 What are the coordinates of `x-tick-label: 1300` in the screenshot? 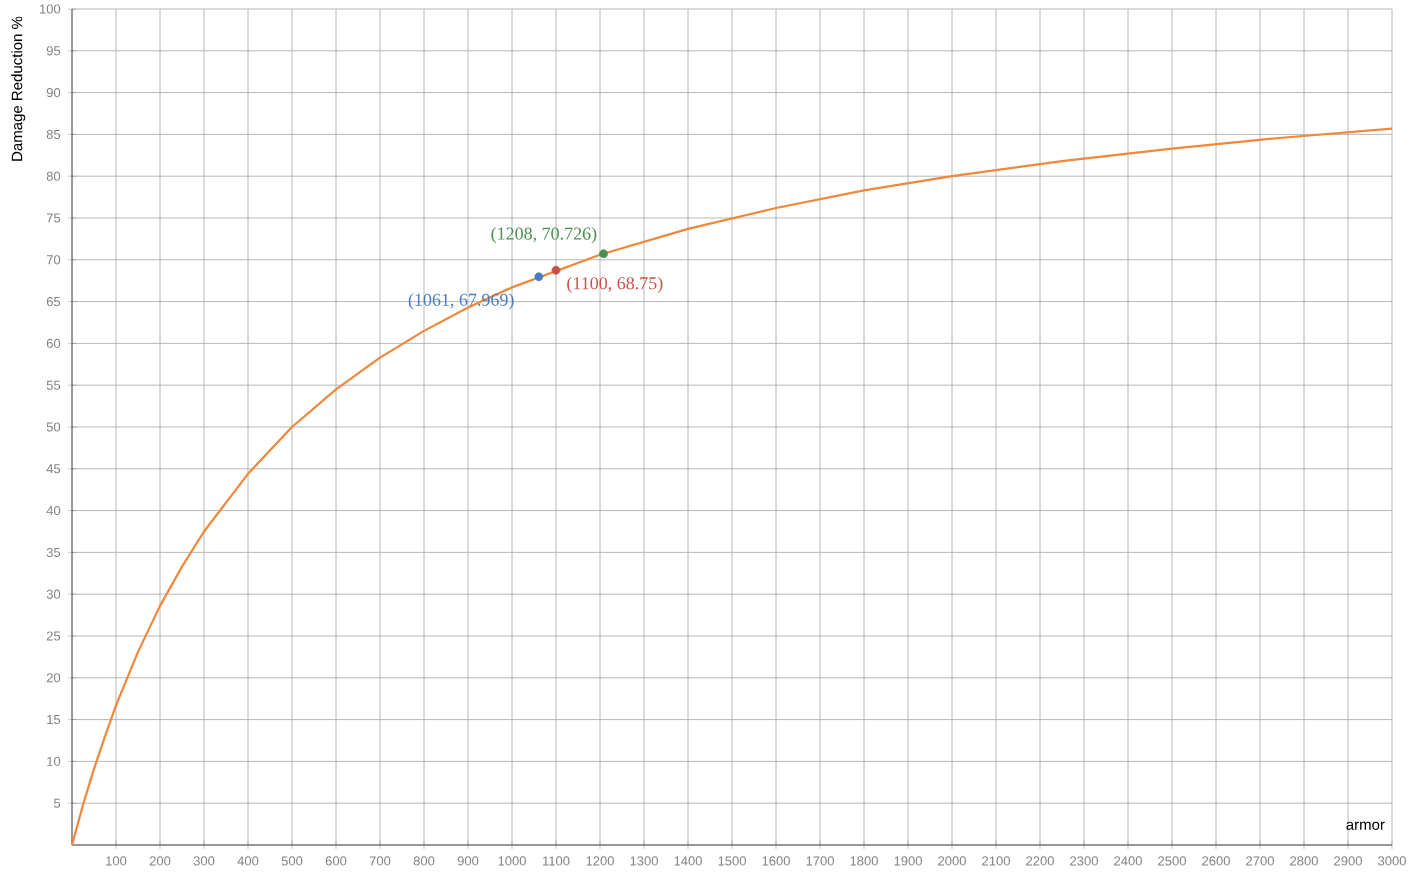 It's located at (644, 861).